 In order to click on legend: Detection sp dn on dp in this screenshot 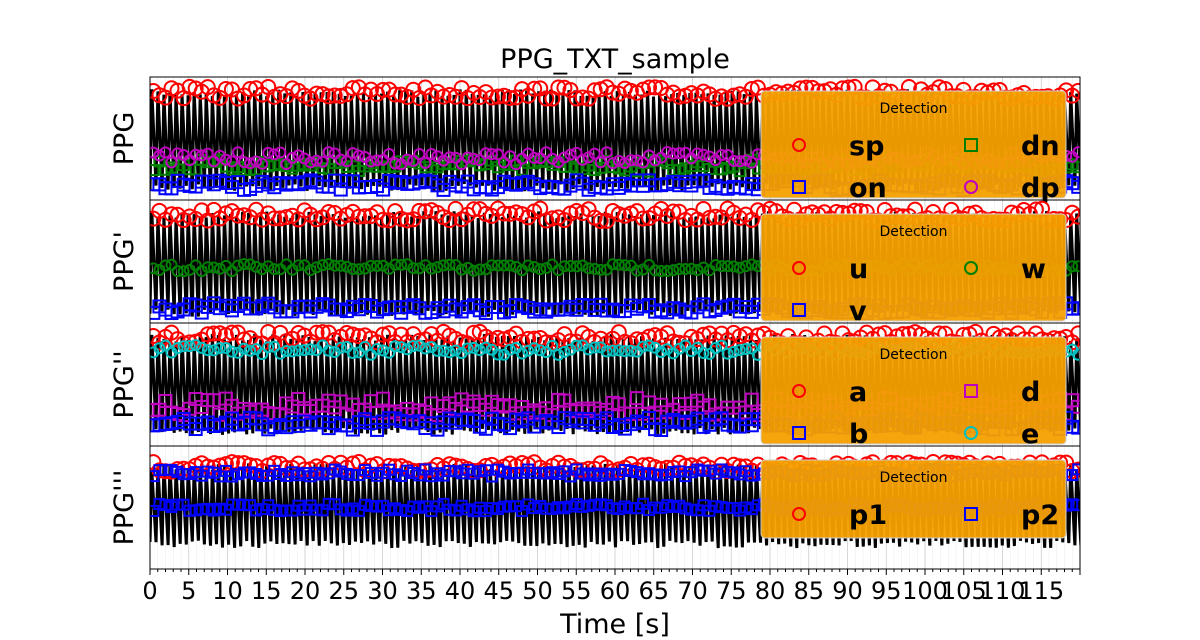, I will do `click(913, 147)`.